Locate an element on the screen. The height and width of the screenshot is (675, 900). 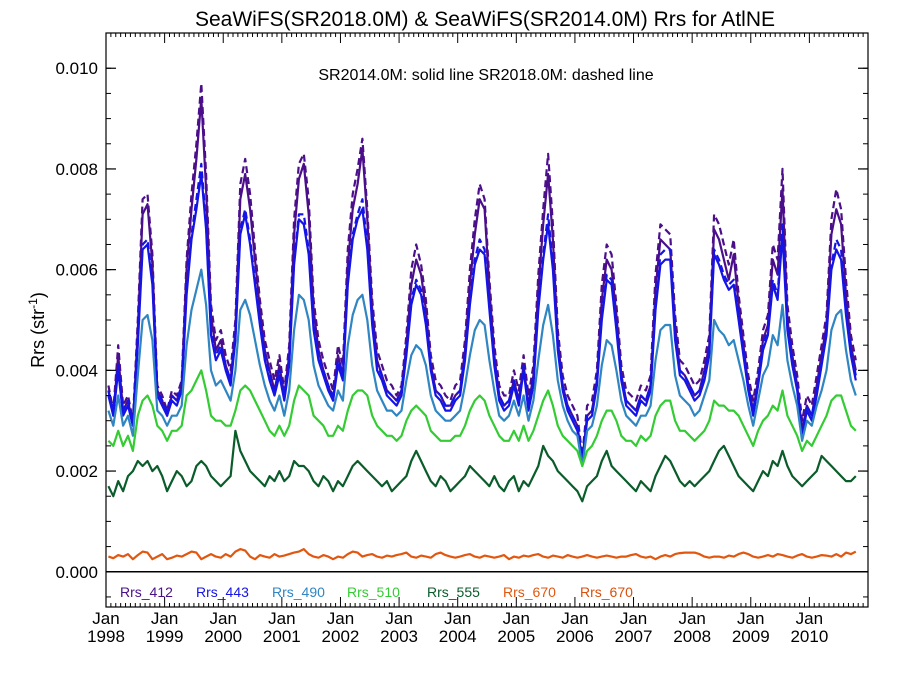
x-tick-year-label: 1998 is located at coordinates (106, 636).